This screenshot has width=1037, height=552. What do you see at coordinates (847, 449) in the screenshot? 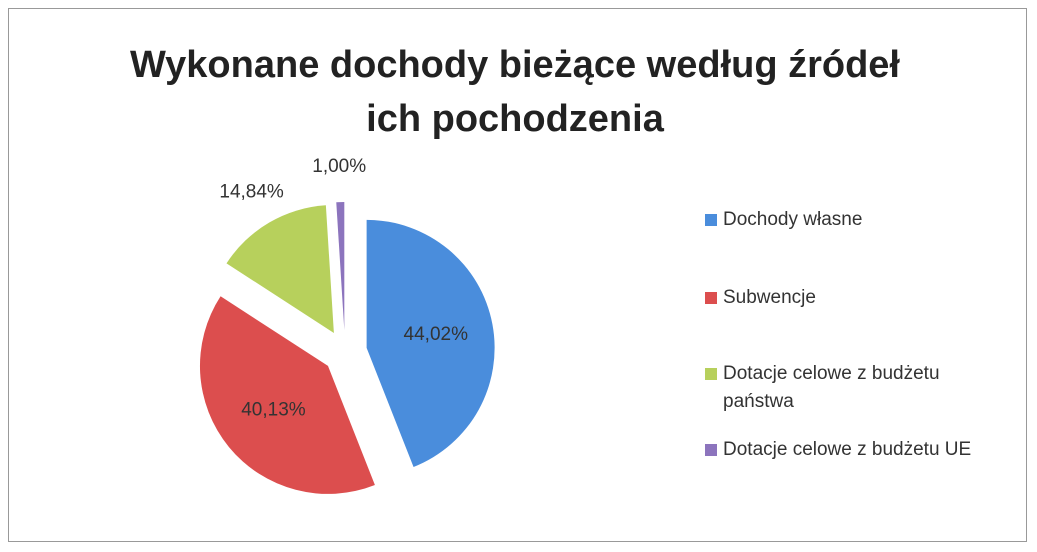
I see `legend-label: Dotacje celowe z budżetu UE` at bounding box center [847, 449].